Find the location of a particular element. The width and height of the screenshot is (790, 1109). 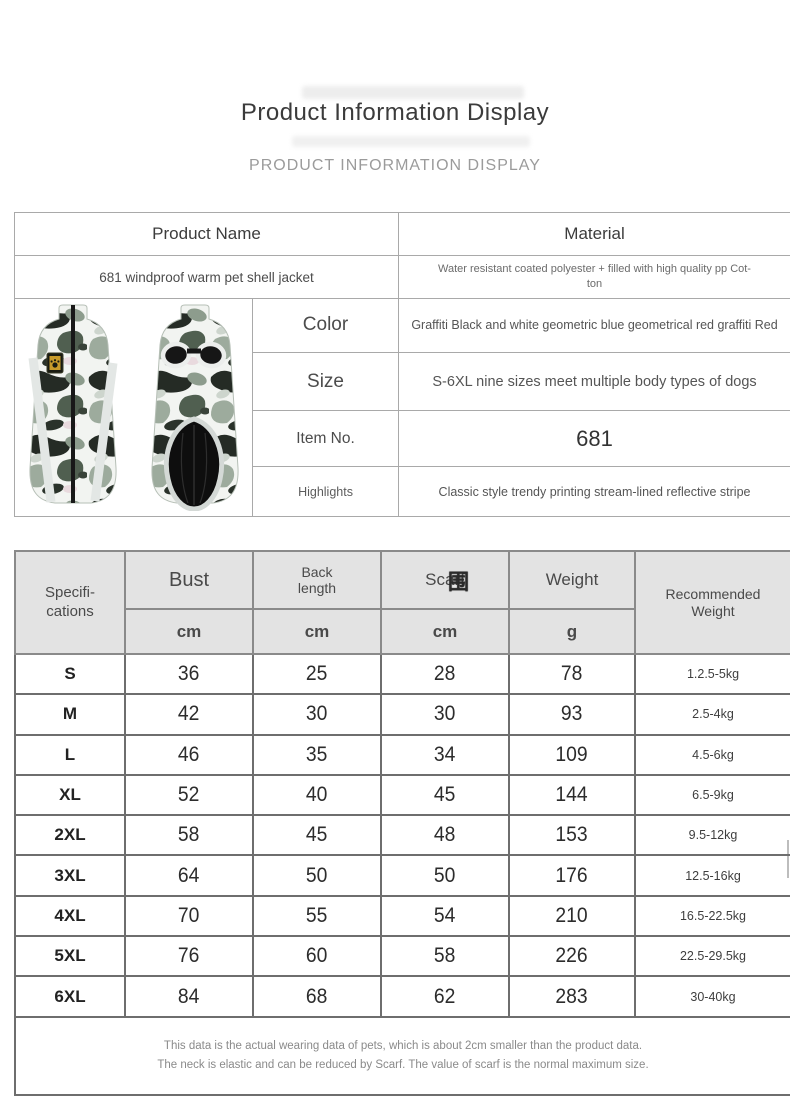

weight-value-text: 144 is located at coordinates (572, 795).